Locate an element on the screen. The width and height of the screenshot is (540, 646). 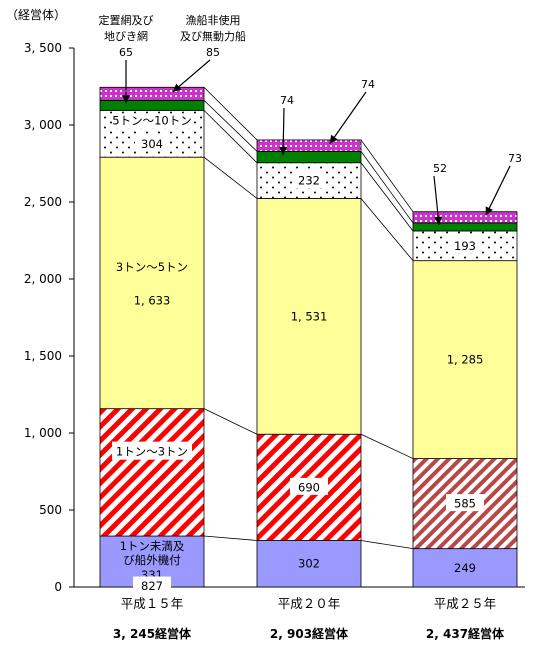
y-tick-label: 2, 500 is located at coordinates (43, 202).